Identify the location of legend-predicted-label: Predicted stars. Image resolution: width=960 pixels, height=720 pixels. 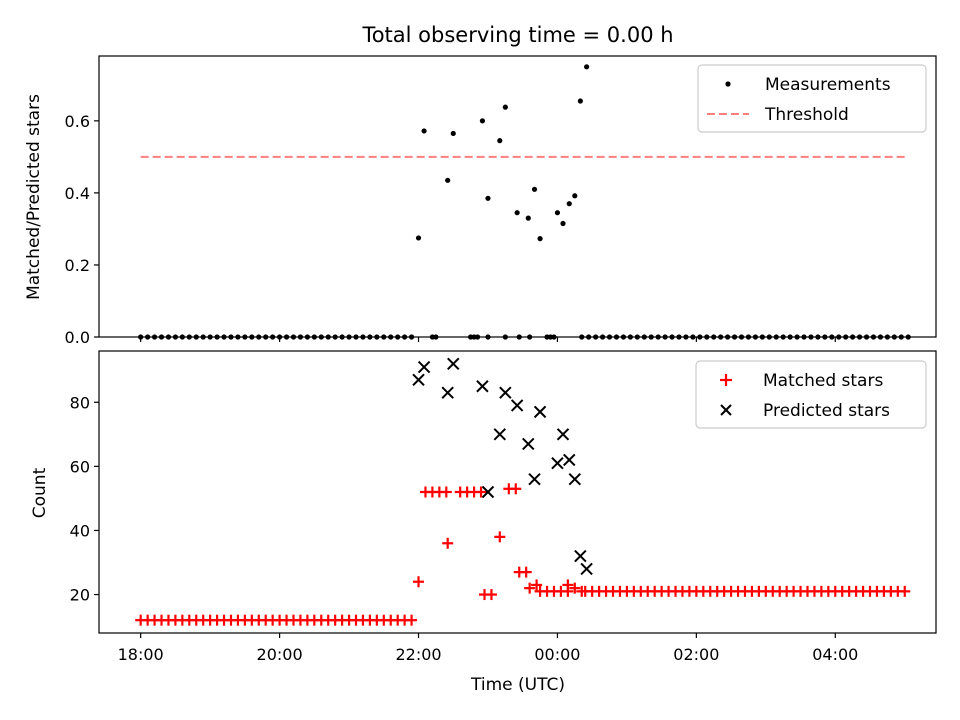
(826, 411).